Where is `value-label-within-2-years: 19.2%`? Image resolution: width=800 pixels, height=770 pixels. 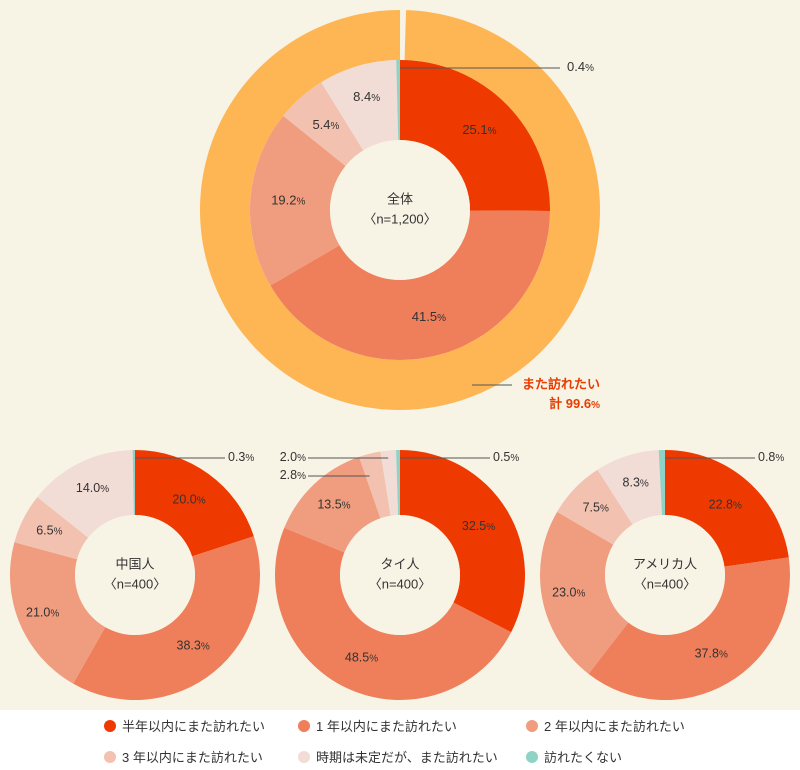
value-label-within-2-years: 19.2% is located at coordinates (288, 200).